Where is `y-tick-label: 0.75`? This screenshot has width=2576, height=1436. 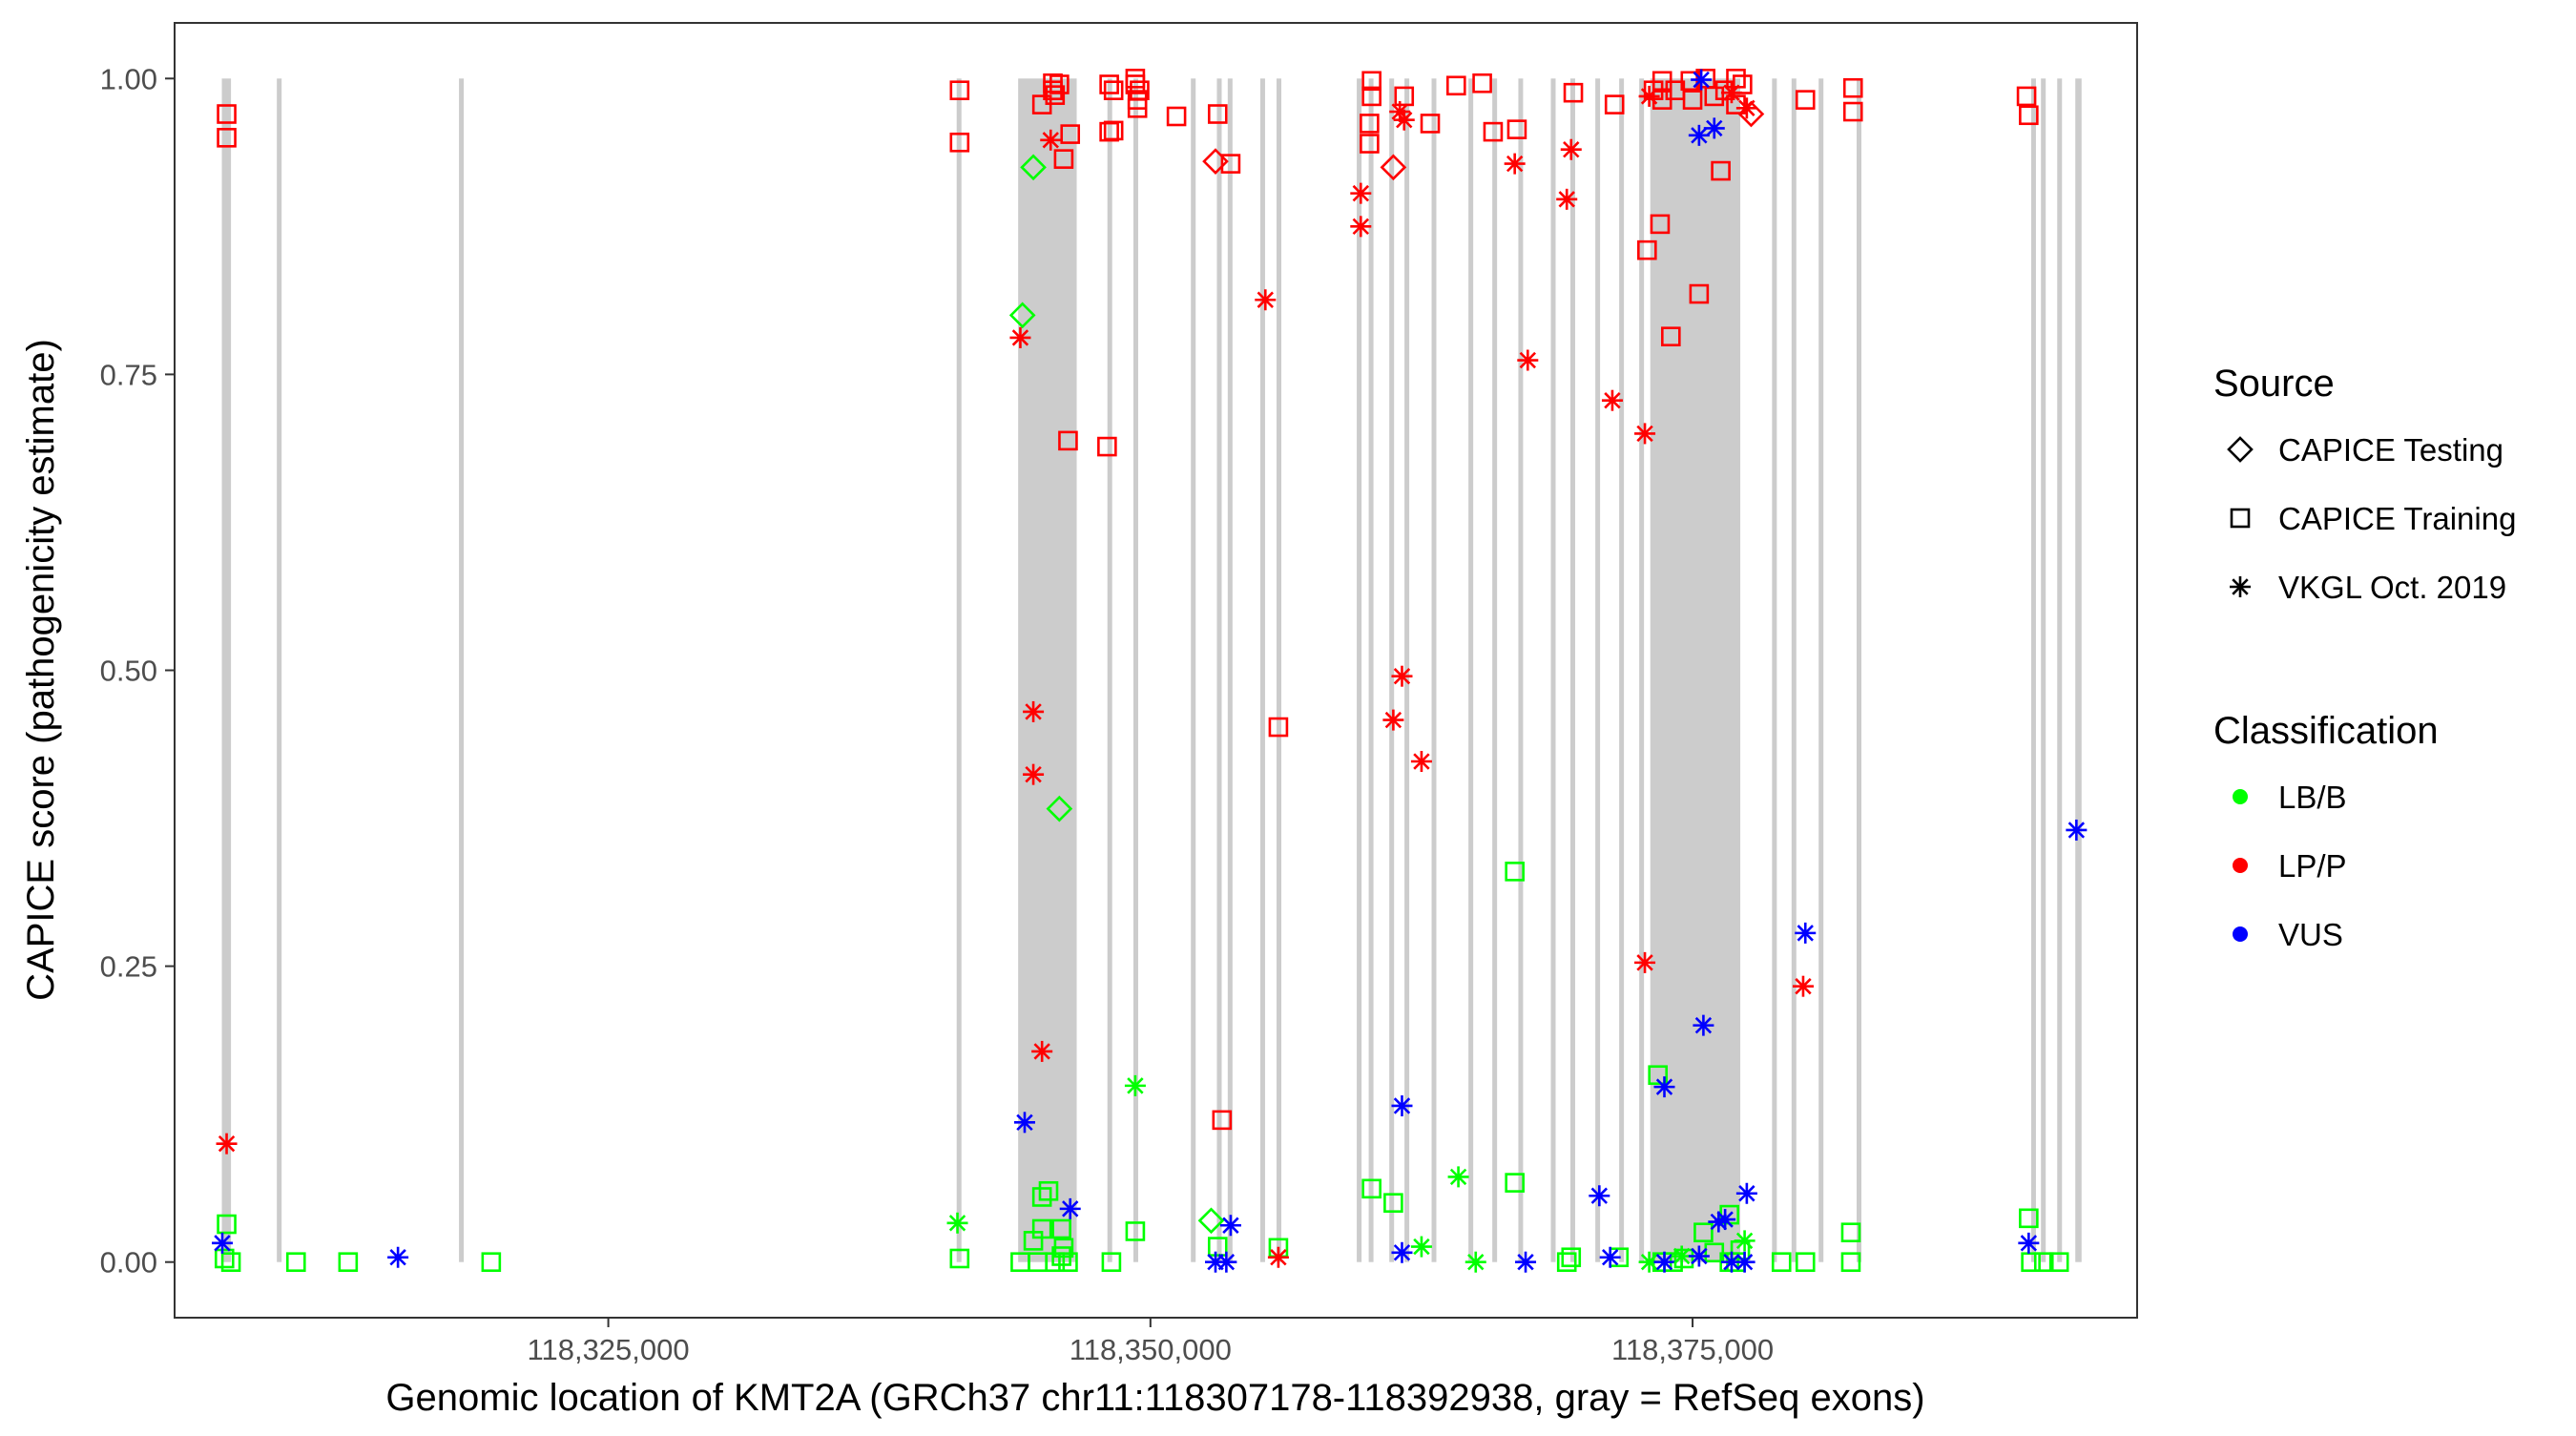
y-tick-label: 0.75 is located at coordinates (128, 374).